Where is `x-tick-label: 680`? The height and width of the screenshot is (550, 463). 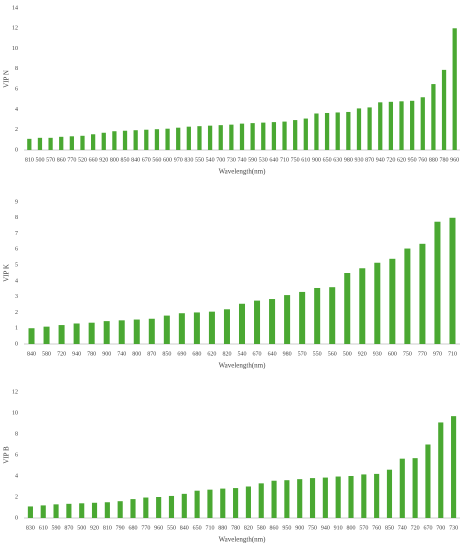 x-tick-label: 680 is located at coordinates (196, 354).